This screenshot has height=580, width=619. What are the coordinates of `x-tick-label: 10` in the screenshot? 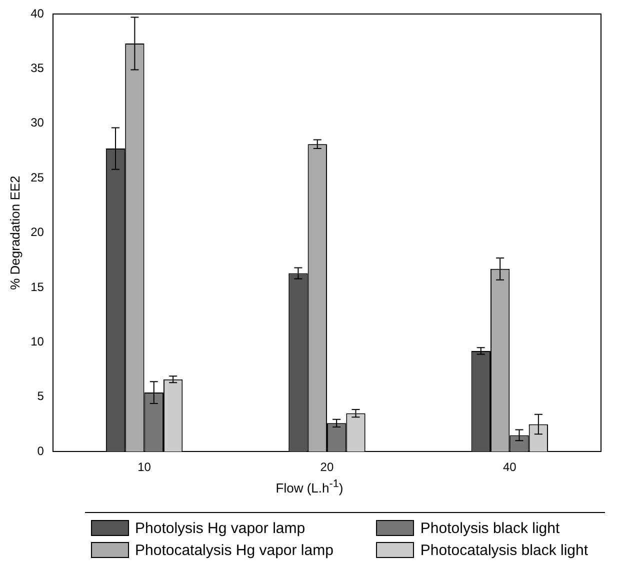 It's located at (145, 467).